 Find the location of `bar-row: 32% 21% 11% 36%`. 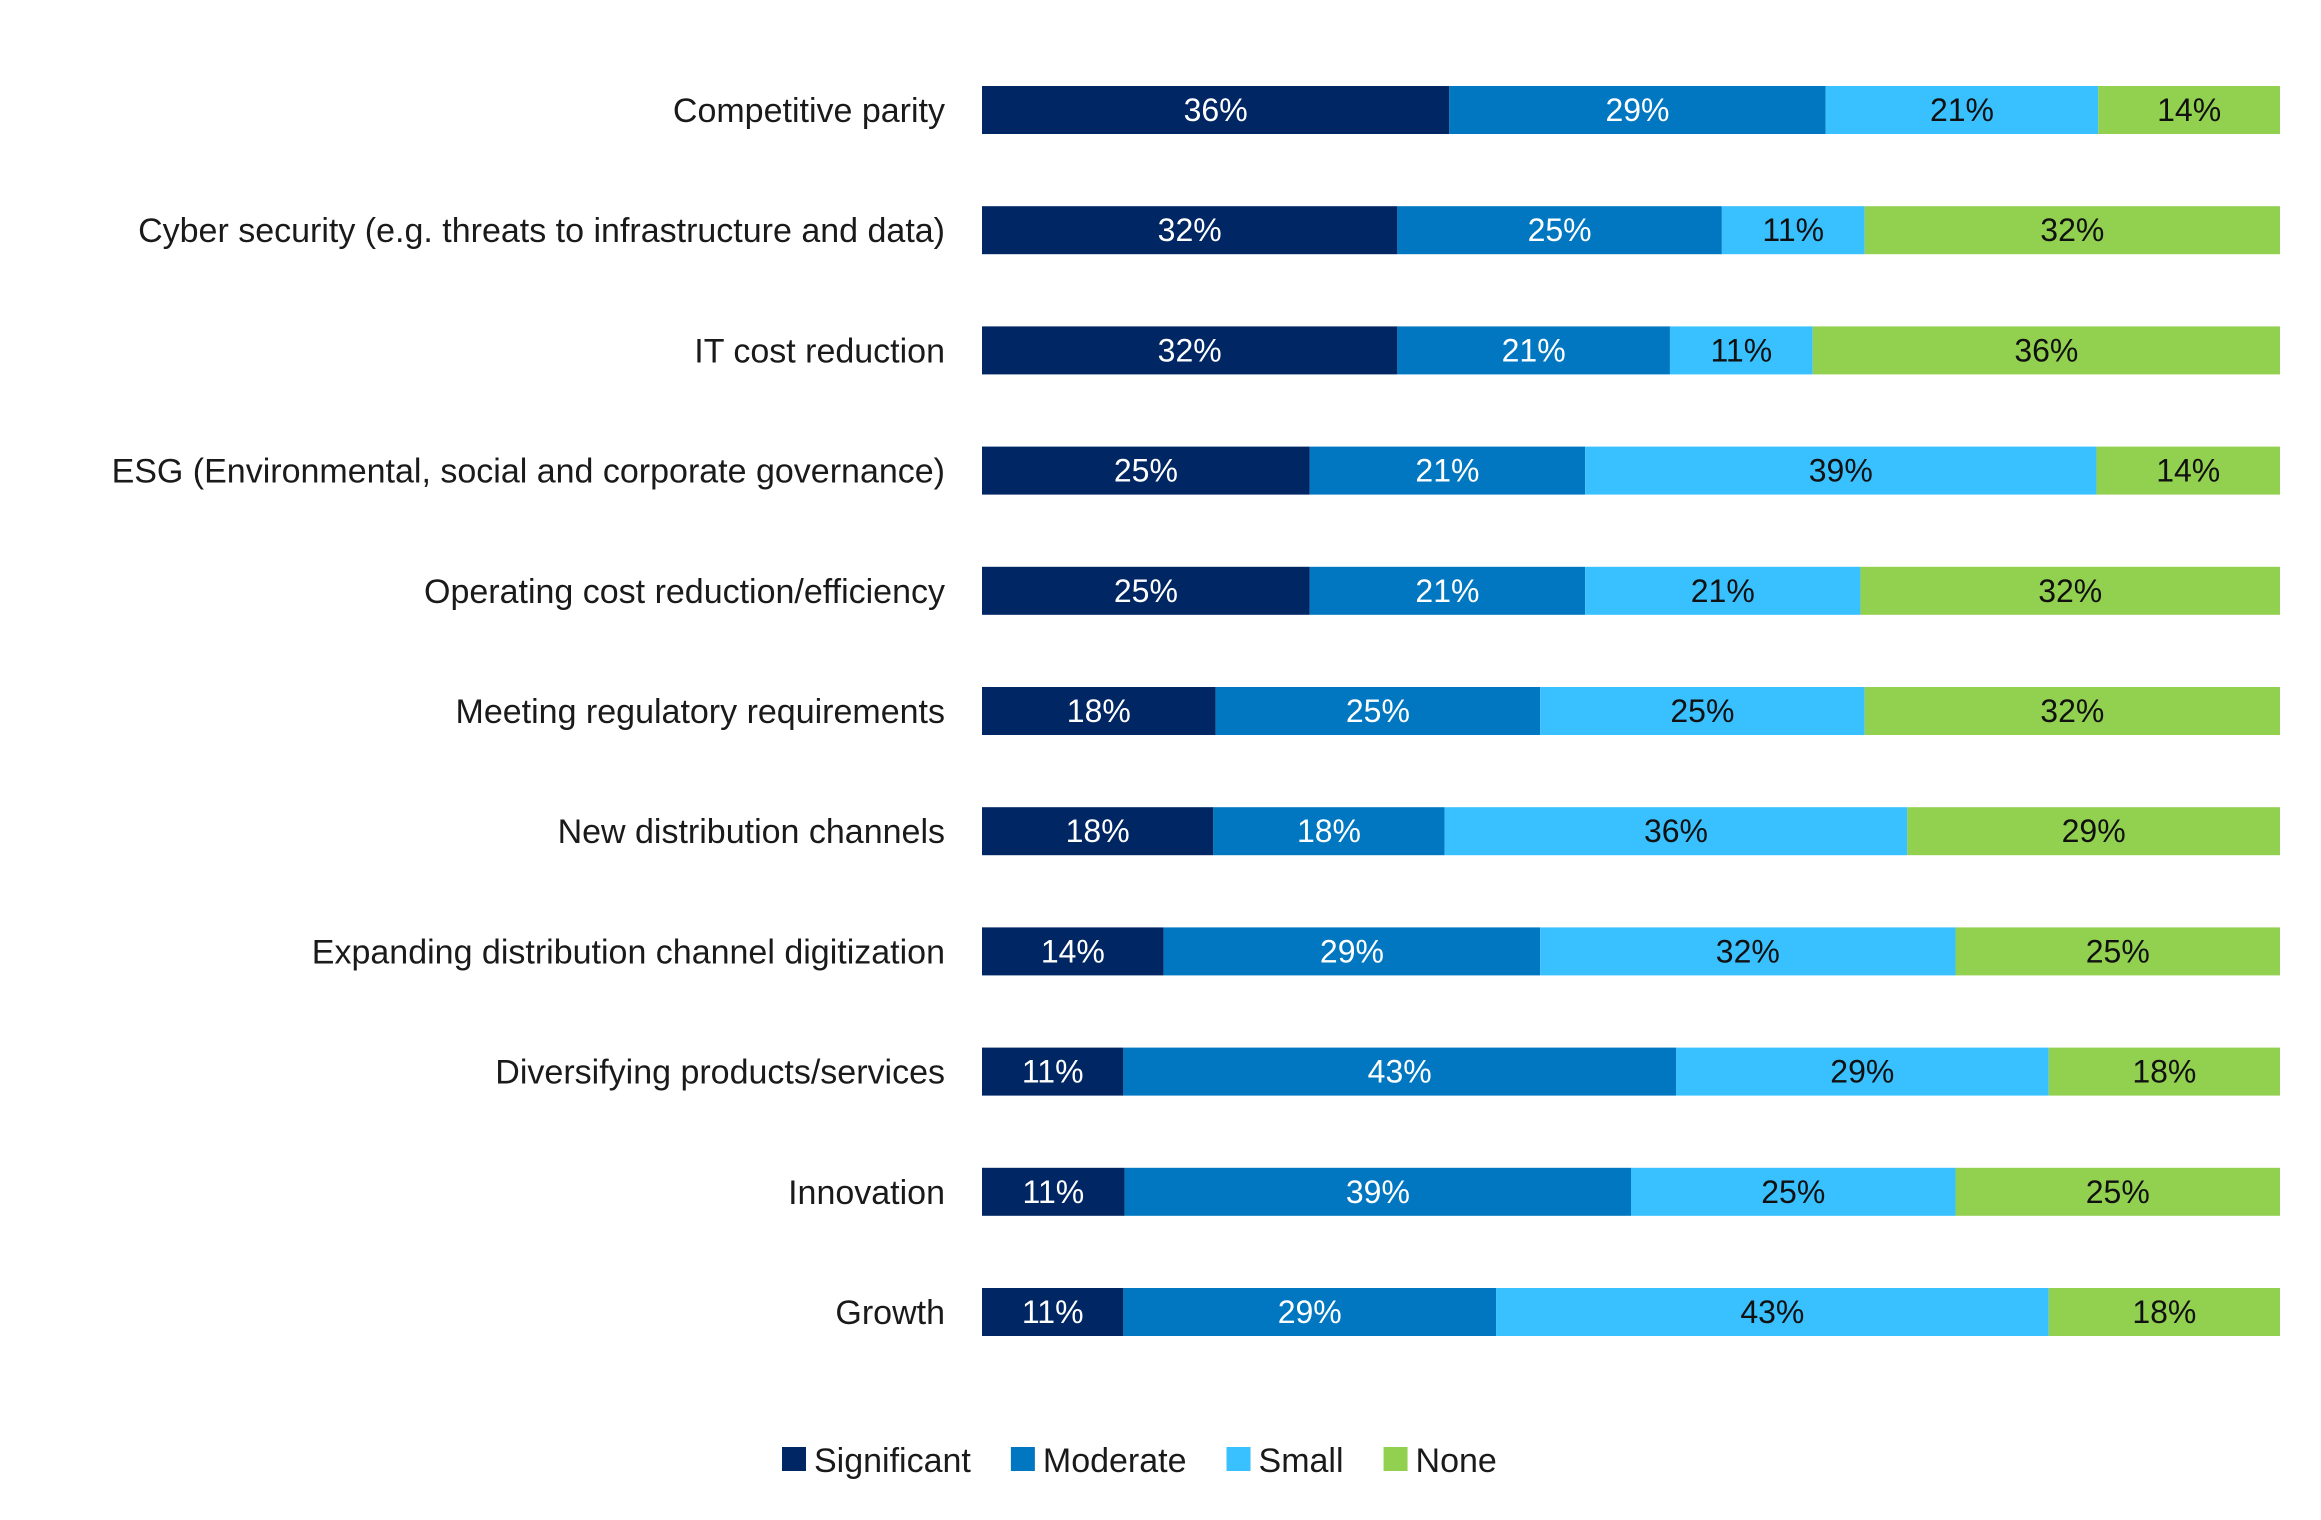

bar-row: 32% 21% 11% 36% is located at coordinates (1631, 350).